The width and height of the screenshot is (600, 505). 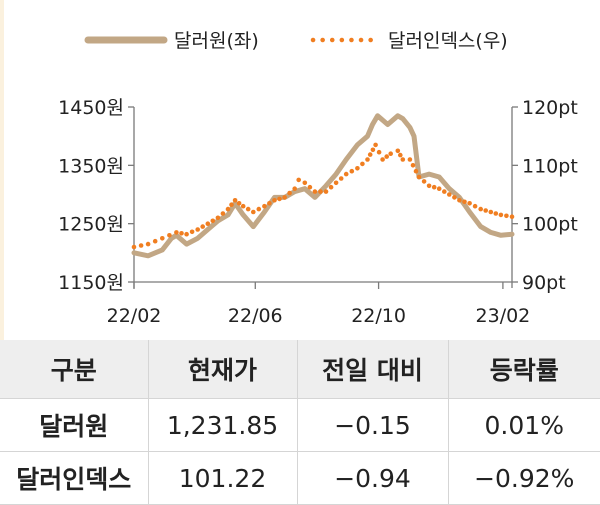 What do you see at coordinates (223, 478) in the screenshot?
I see `row-price: 101.22` at bounding box center [223, 478].